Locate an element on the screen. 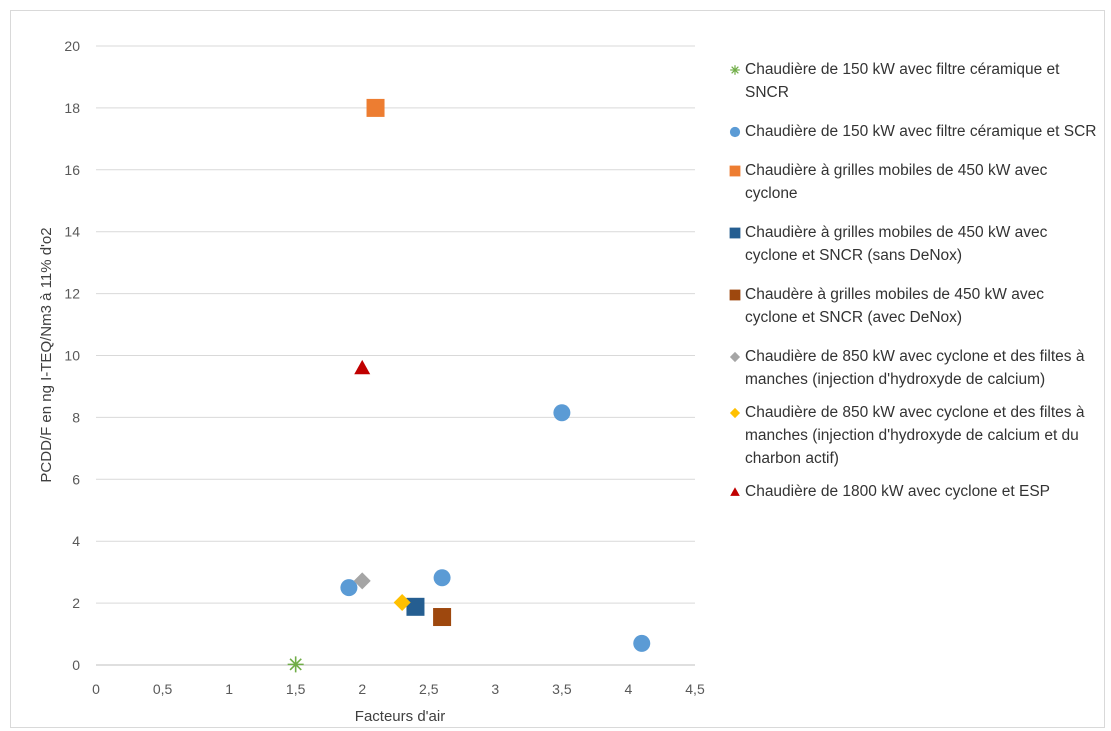 This screenshot has width=1111, height=731. y-tick-label: 20 is located at coordinates (72, 46).